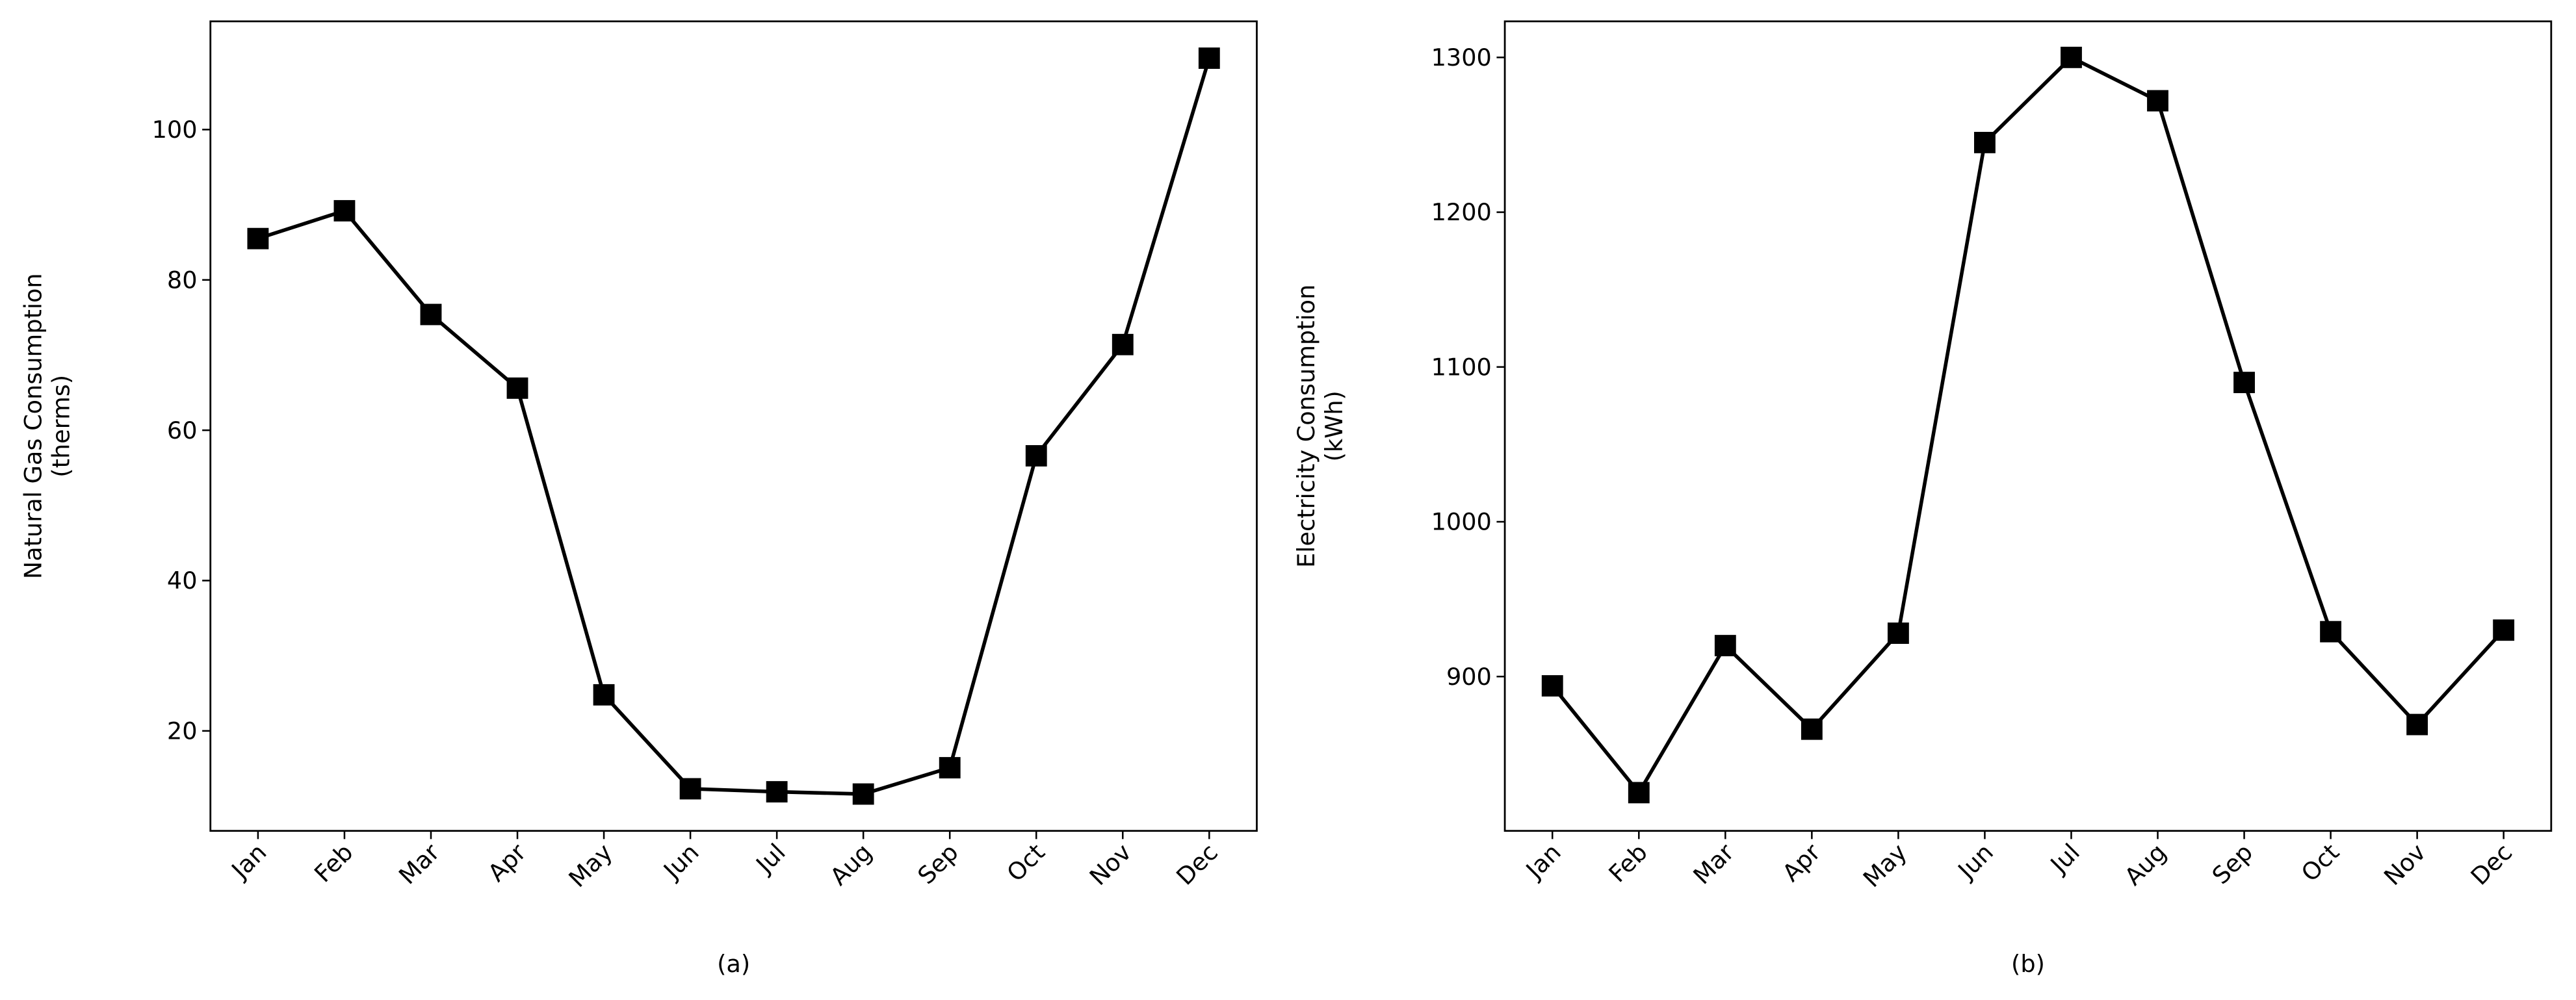  What do you see at coordinates (61, 426) in the screenshot?
I see `y-axis-label: (therms)` at bounding box center [61, 426].